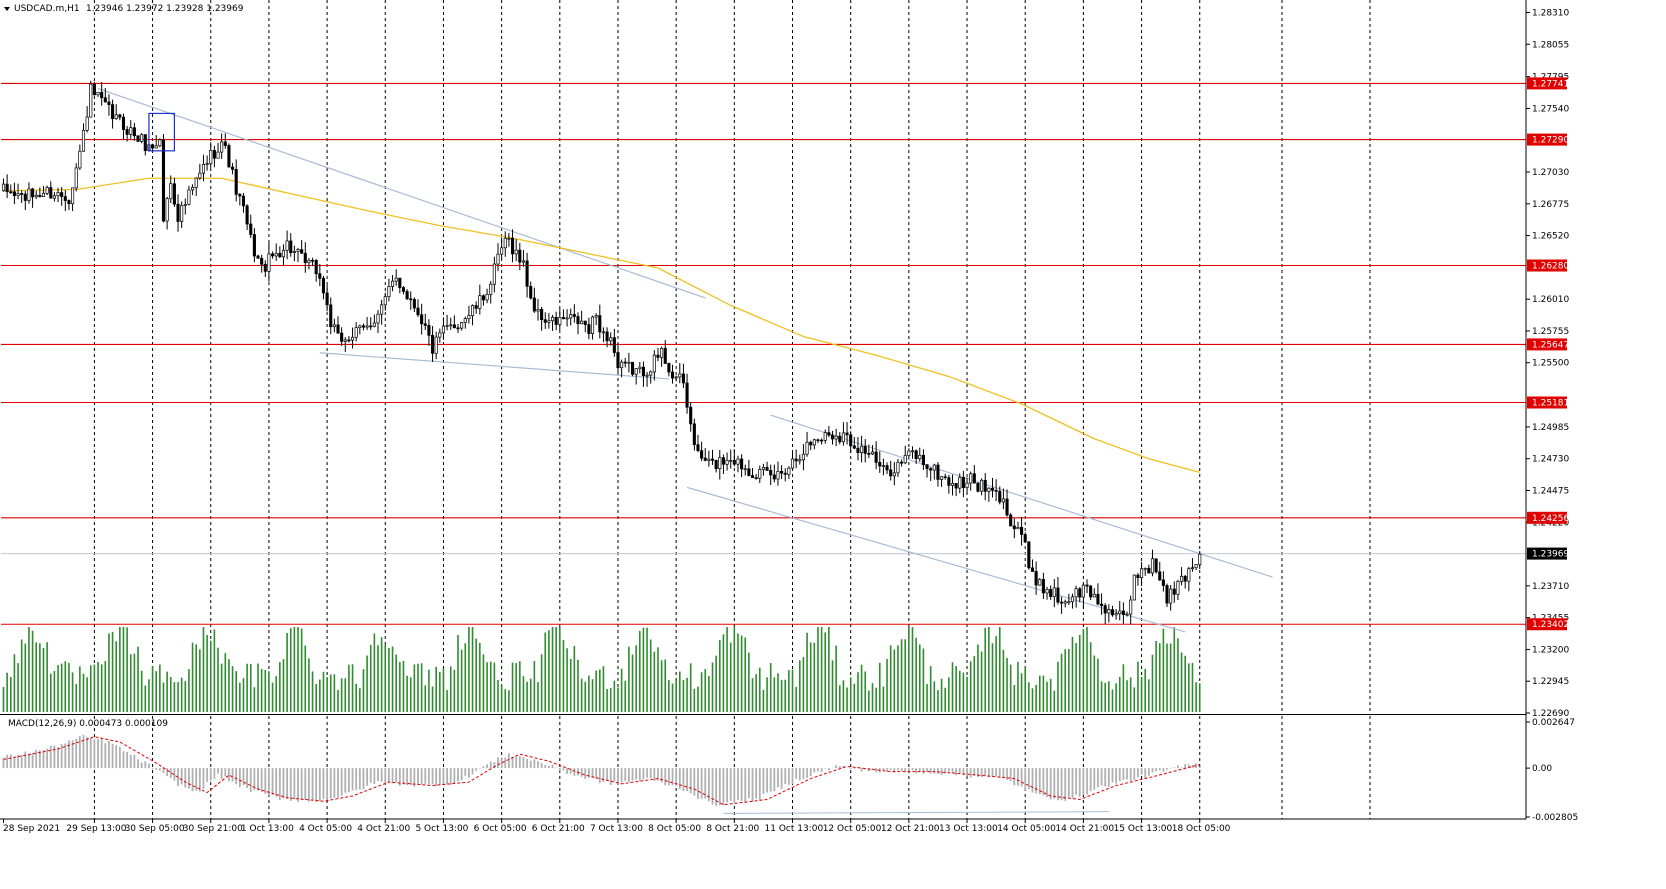 The width and height of the screenshot is (1666, 889). Describe the element at coordinates (1143, 829) in the screenshot. I see `time-tick-label: 15 Oct 13:00` at that location.